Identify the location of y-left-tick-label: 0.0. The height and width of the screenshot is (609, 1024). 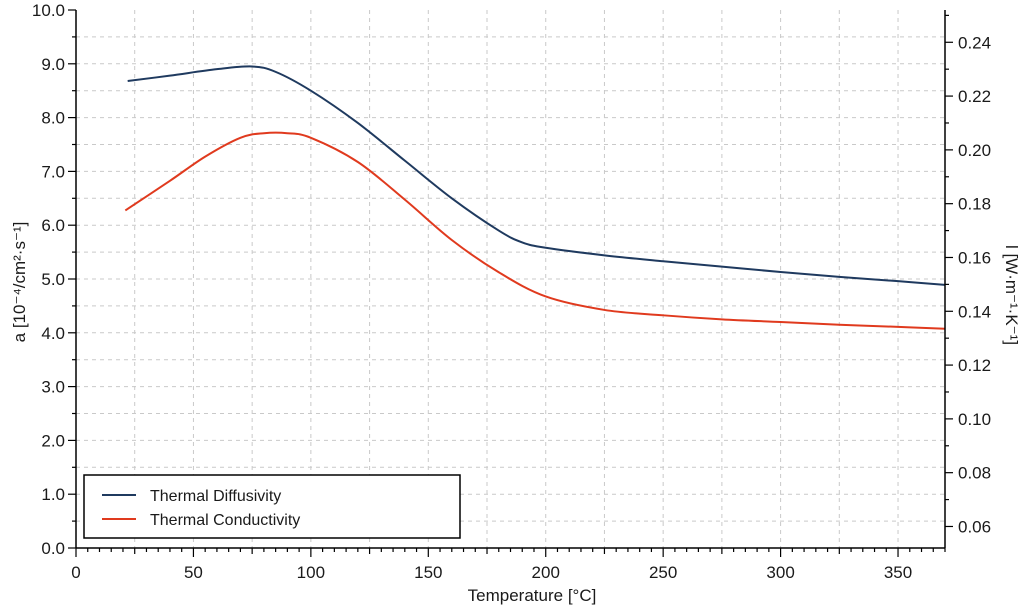
(53, 548).